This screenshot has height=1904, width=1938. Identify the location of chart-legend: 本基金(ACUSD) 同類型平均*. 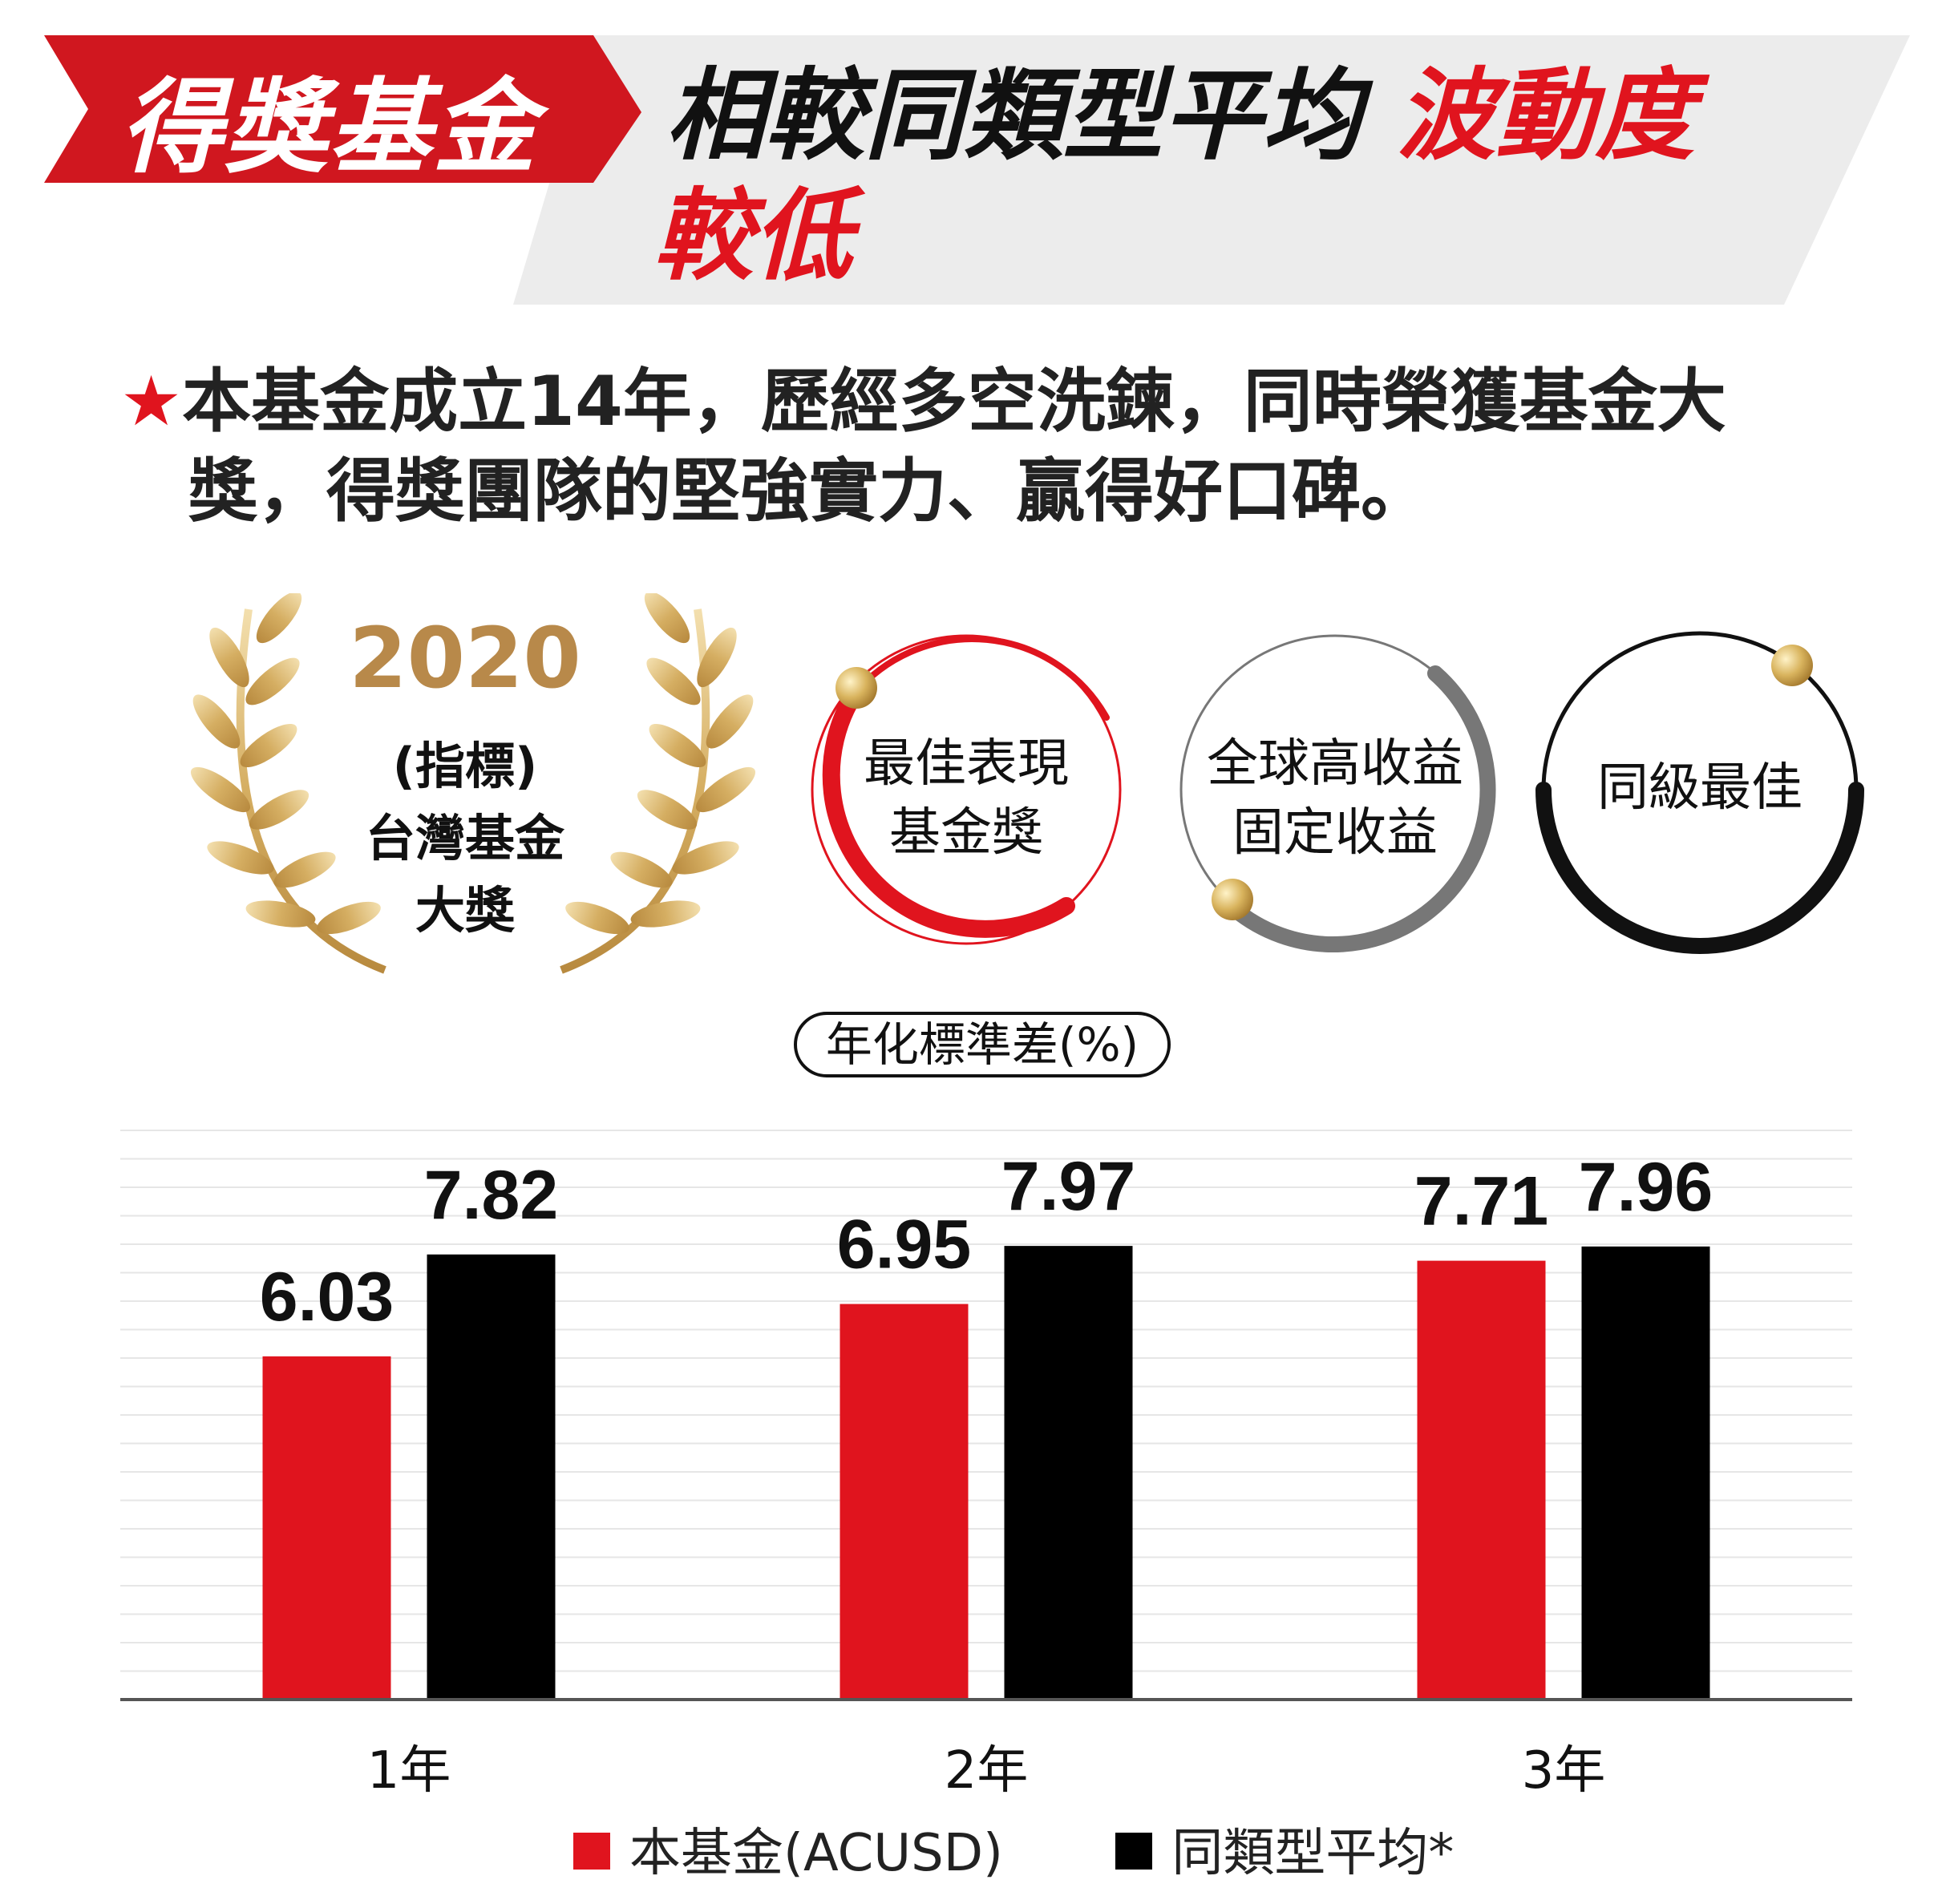
(1061, 1849).